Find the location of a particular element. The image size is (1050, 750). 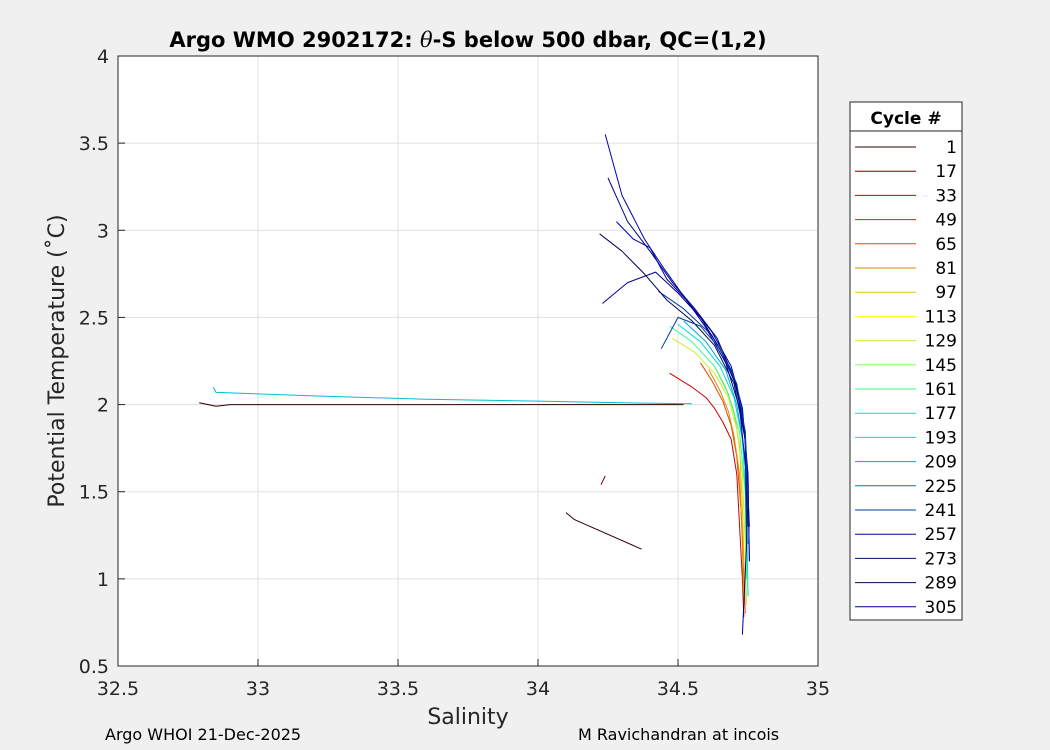

legend-label: 225 is located at coordinates (941, 487).